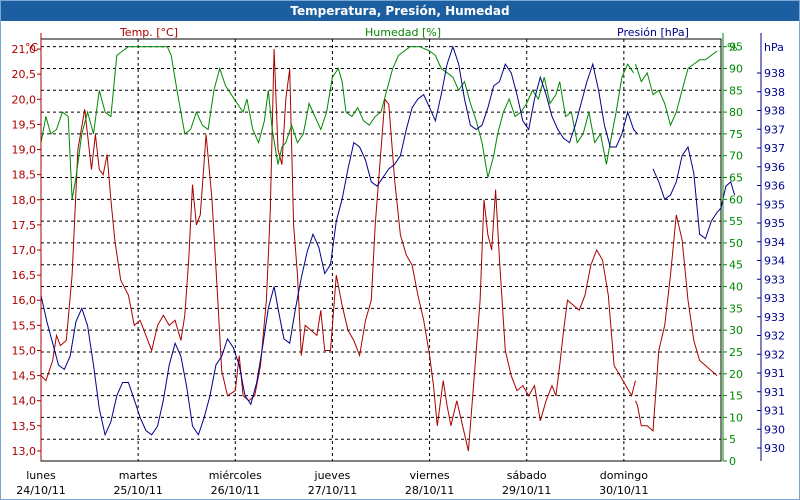  Describe the element at coordinates (403, 32) in the screenshot. I see `hum-axis-title: Humedad [%]` at that location.